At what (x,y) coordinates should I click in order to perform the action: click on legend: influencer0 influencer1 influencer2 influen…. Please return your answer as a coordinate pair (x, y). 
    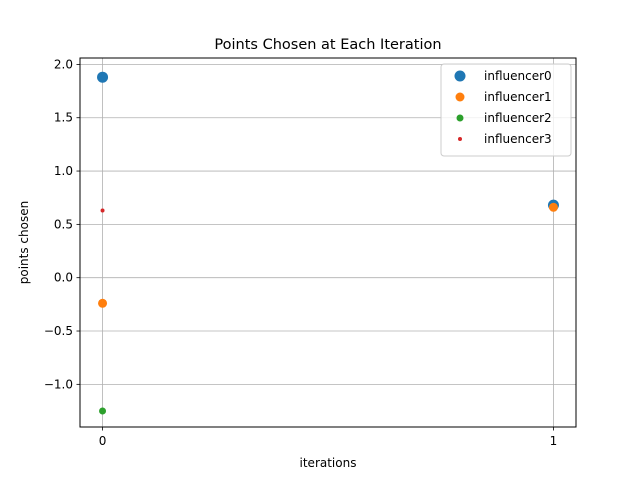
    Looking at the image, I should click on (506, 110).